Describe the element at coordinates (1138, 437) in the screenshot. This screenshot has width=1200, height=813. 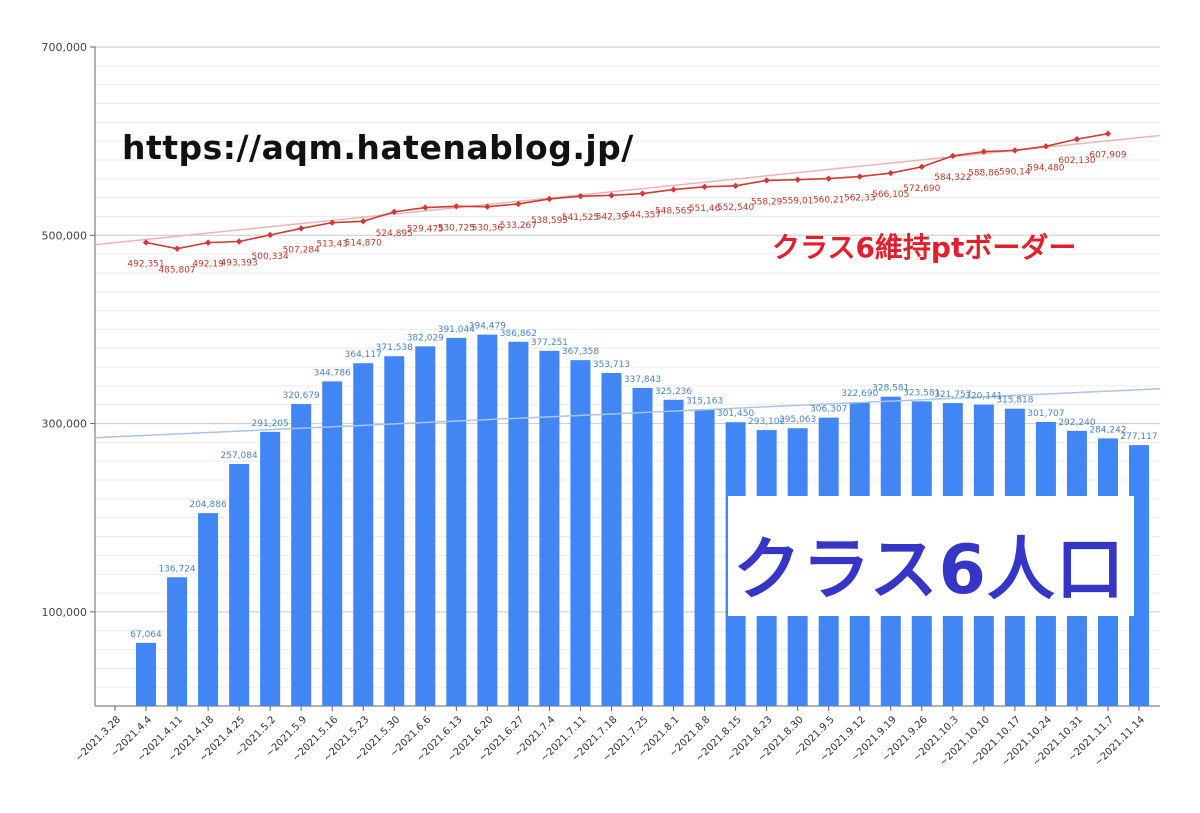
I see `bar-value-label: 277,117` at that location.